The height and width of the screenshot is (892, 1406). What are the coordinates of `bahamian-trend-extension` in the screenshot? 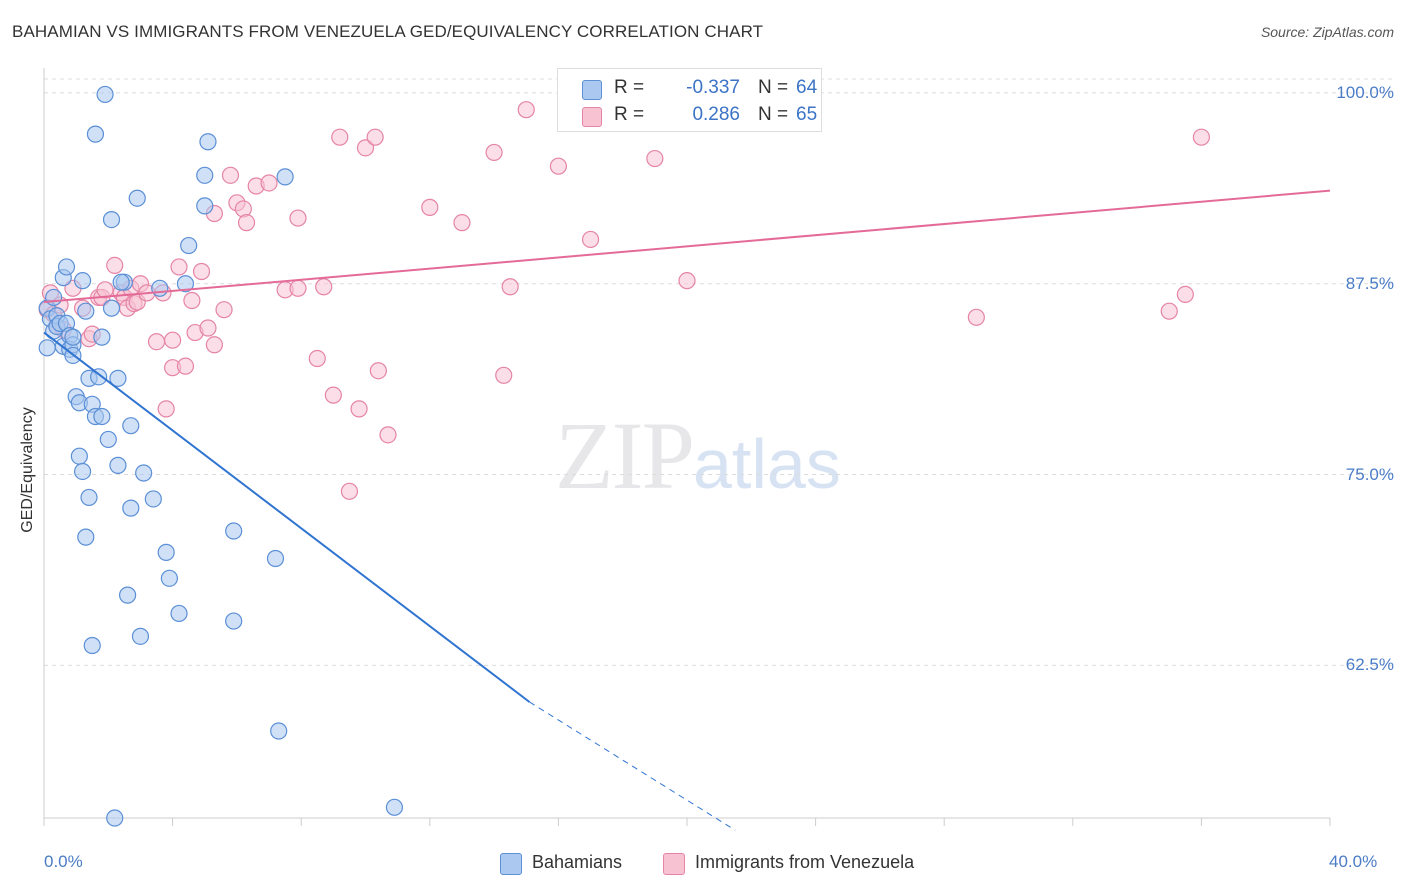 It's located at (632, 766).